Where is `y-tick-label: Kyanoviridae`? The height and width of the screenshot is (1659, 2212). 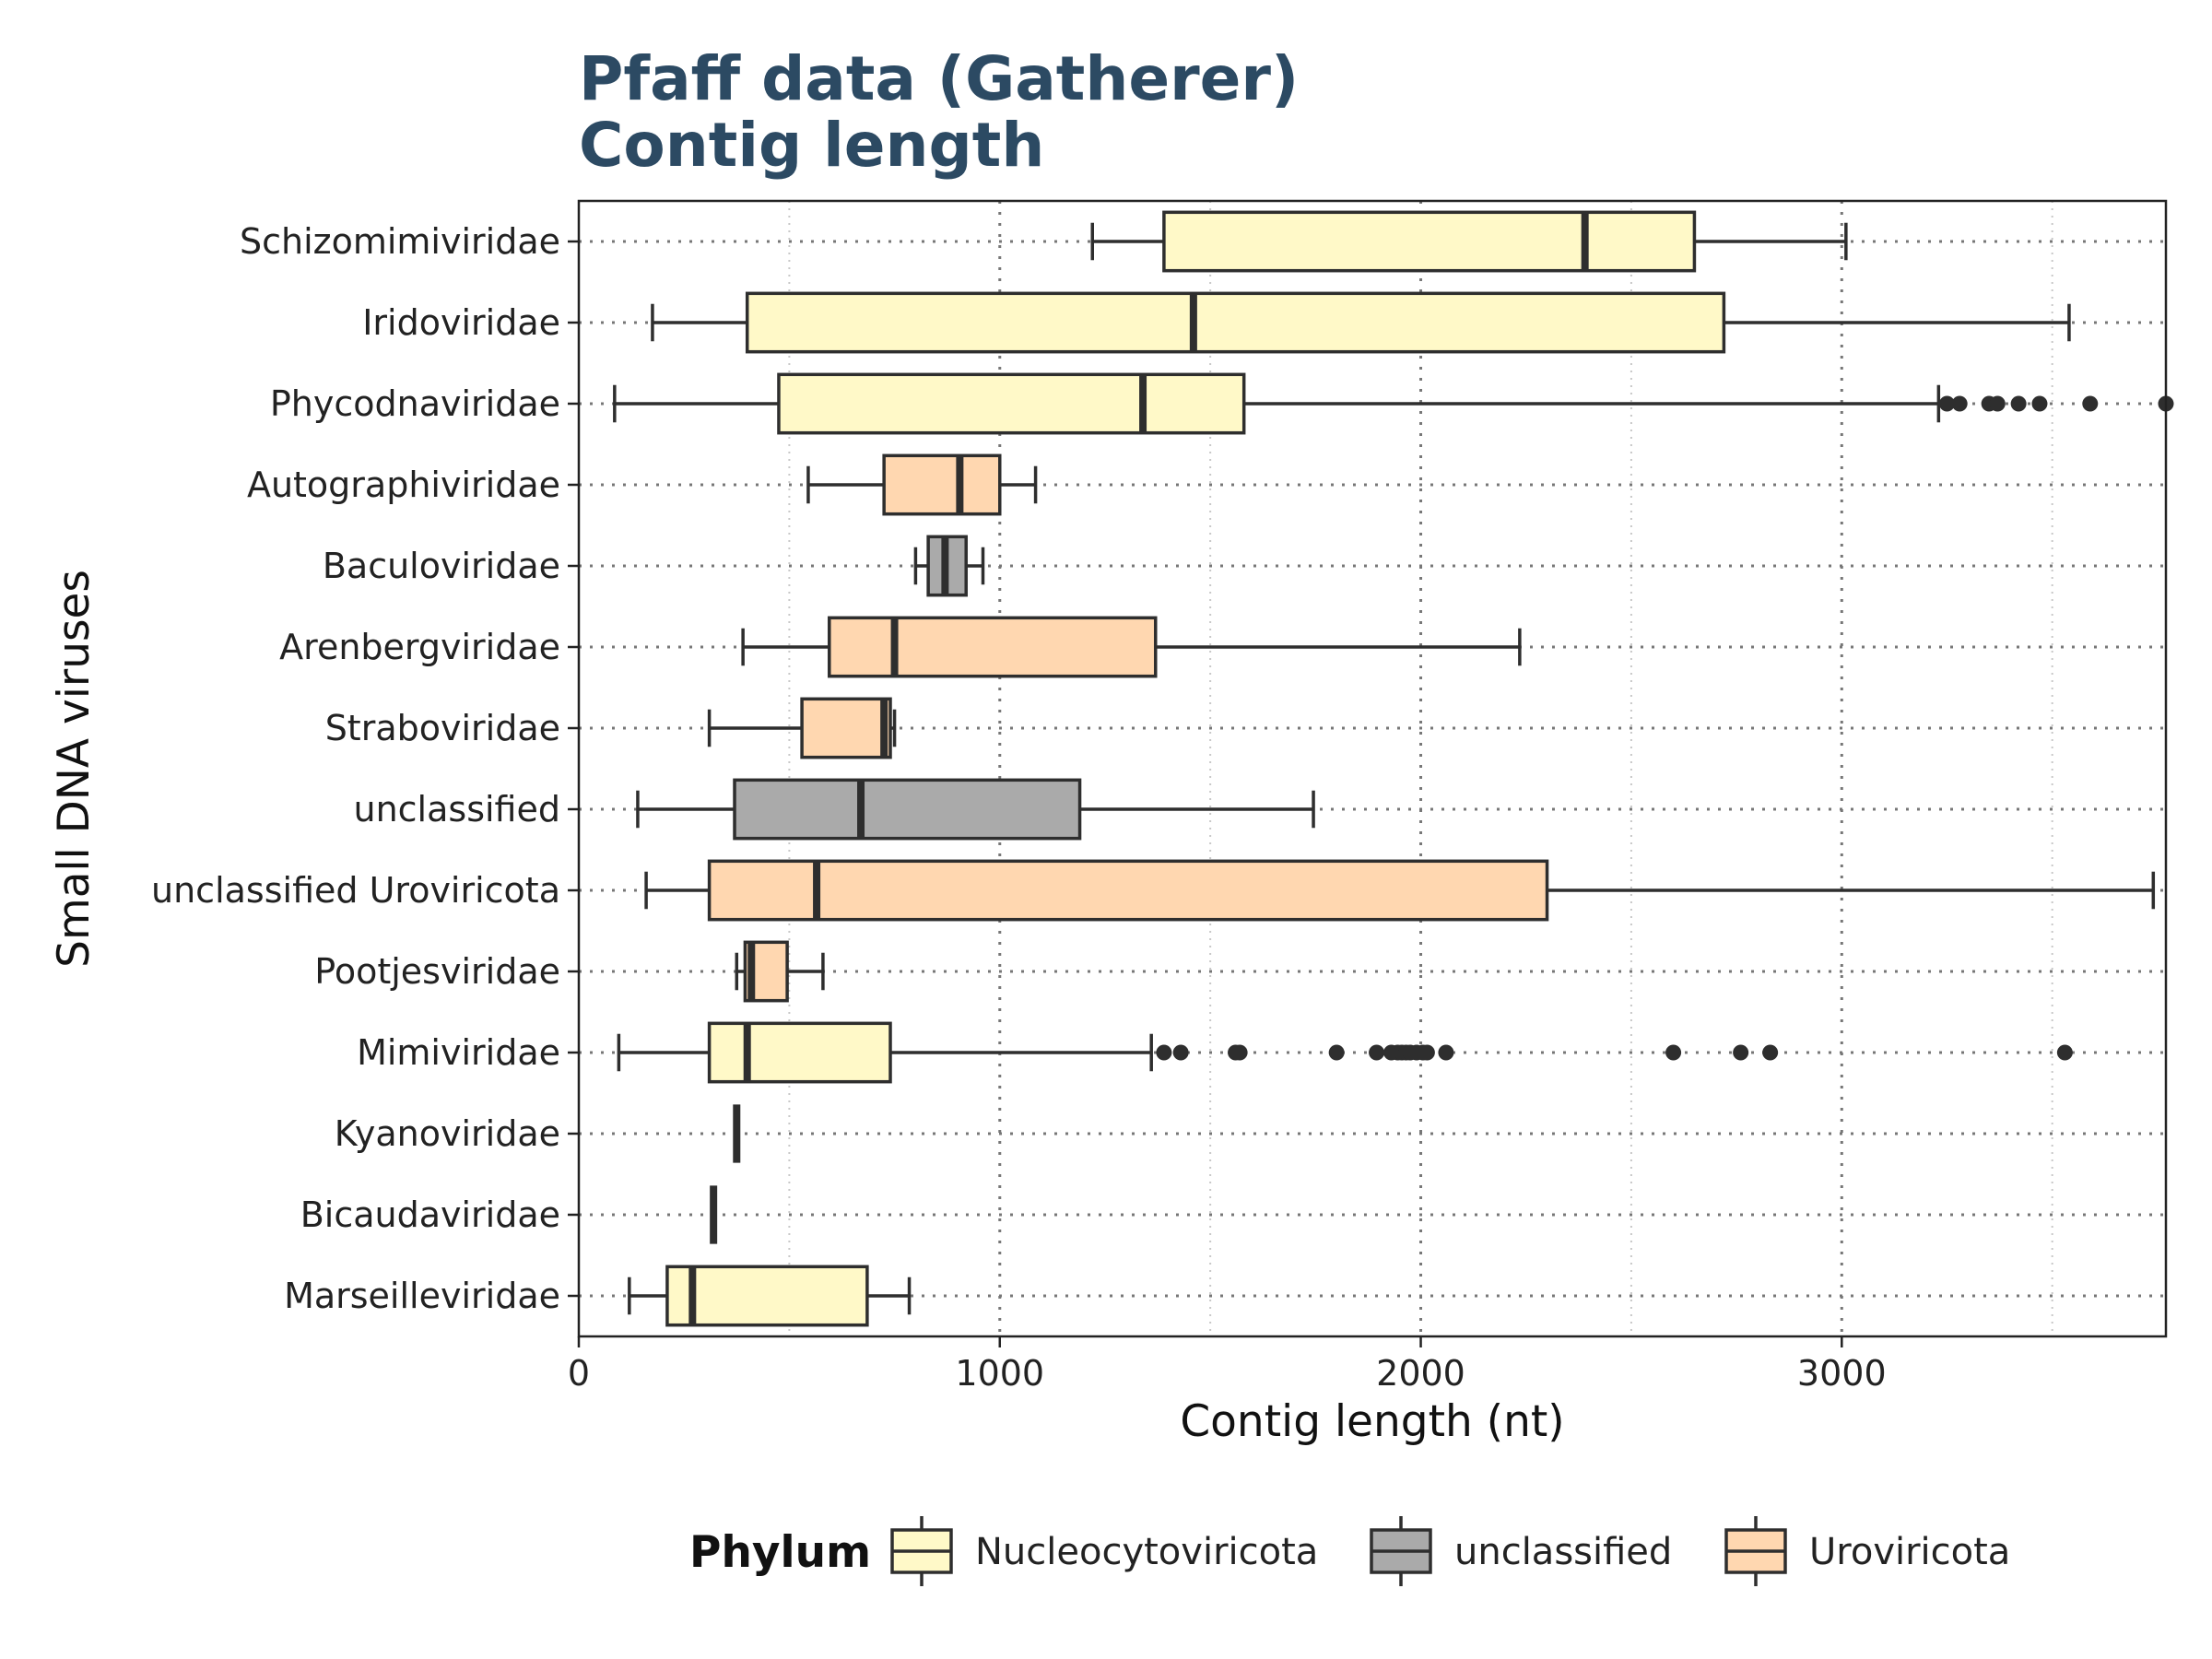 y-tick-label: Kyanoviridae is located at coordinates (447, 1133).